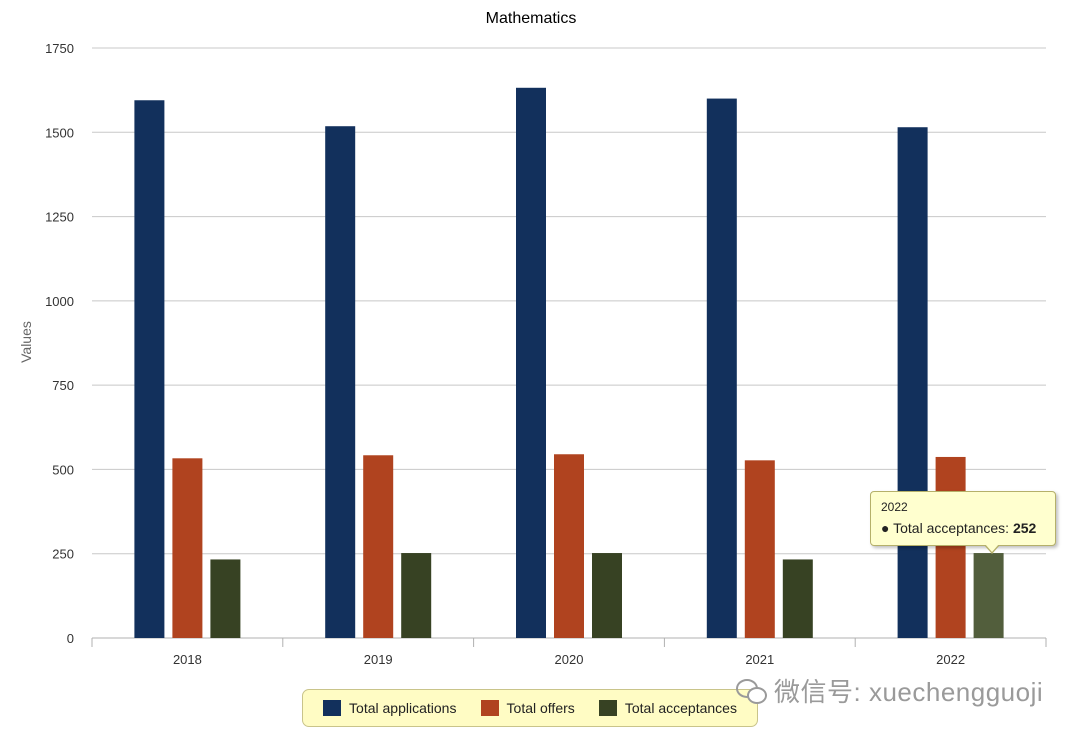  I want to click on x-tick-label: 2021, so click(759, 659).